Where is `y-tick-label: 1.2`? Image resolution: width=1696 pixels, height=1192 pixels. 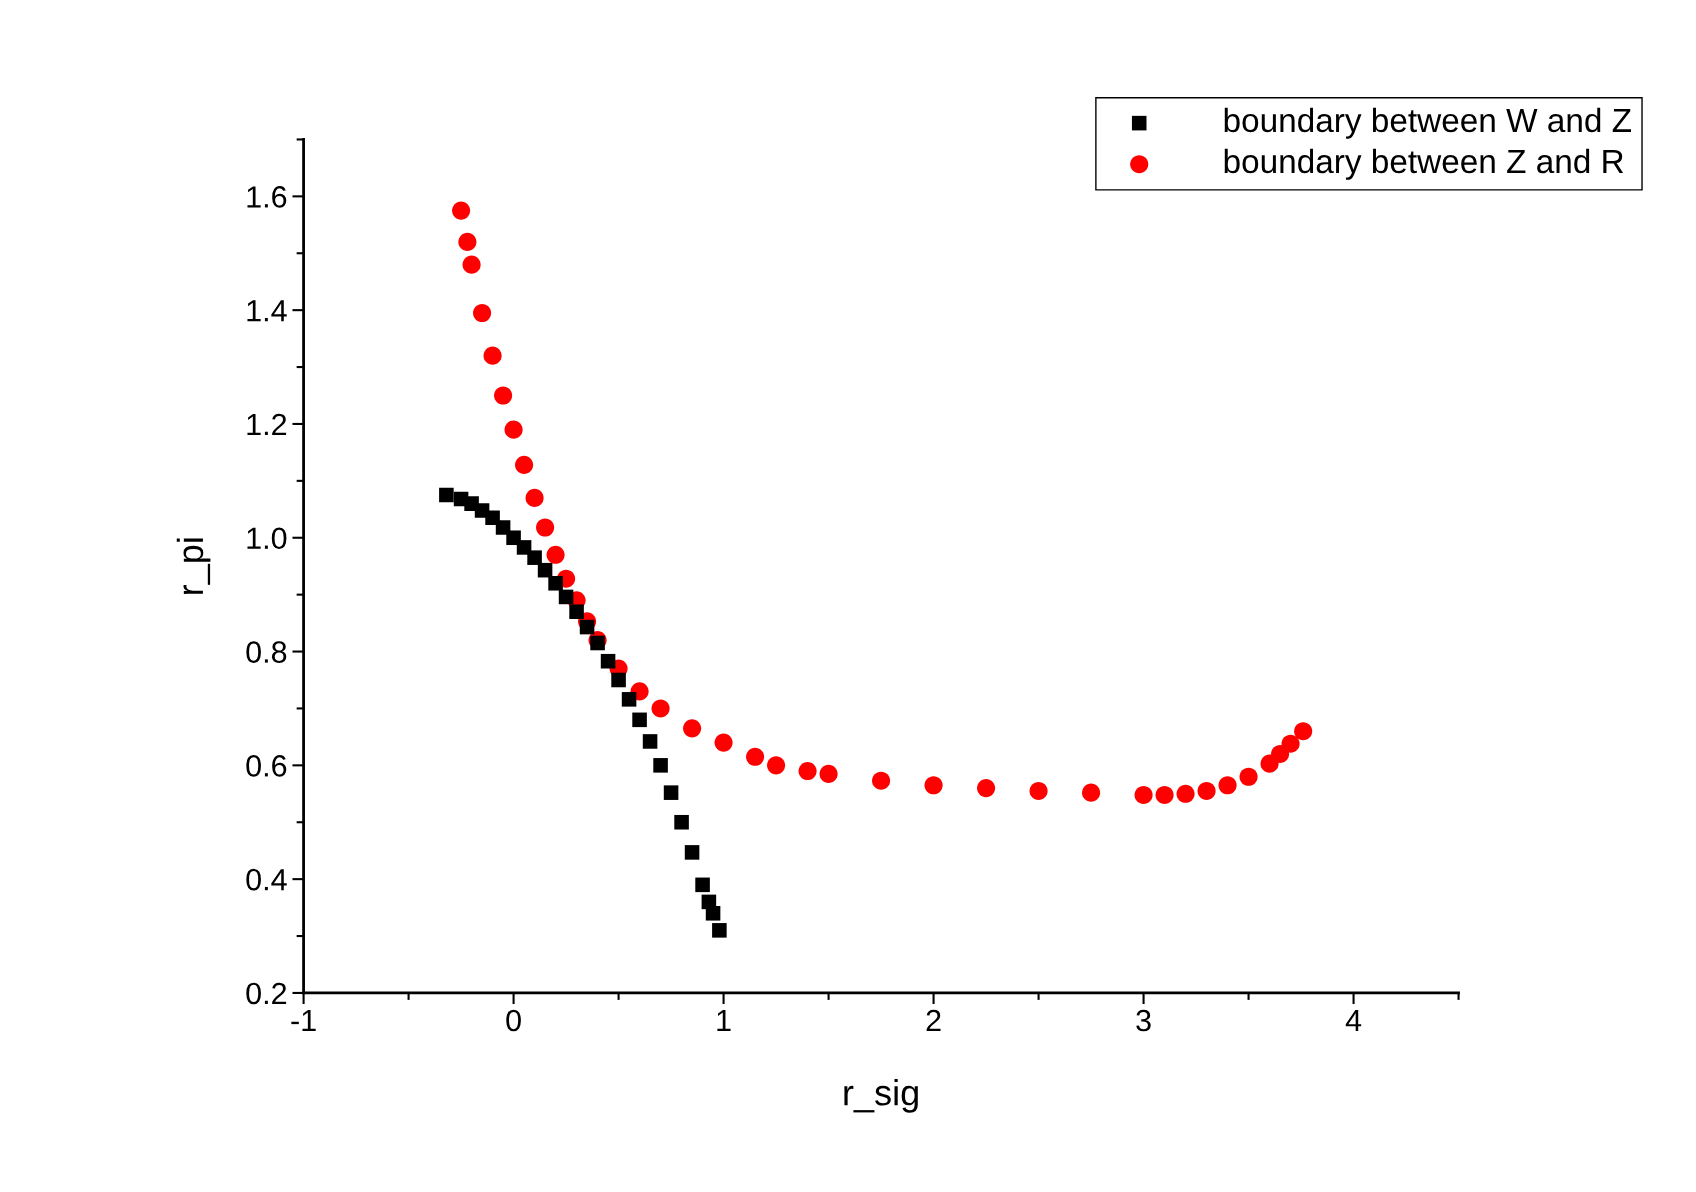
y-tick-label: 1.2 is located at coordinates (267, 424).